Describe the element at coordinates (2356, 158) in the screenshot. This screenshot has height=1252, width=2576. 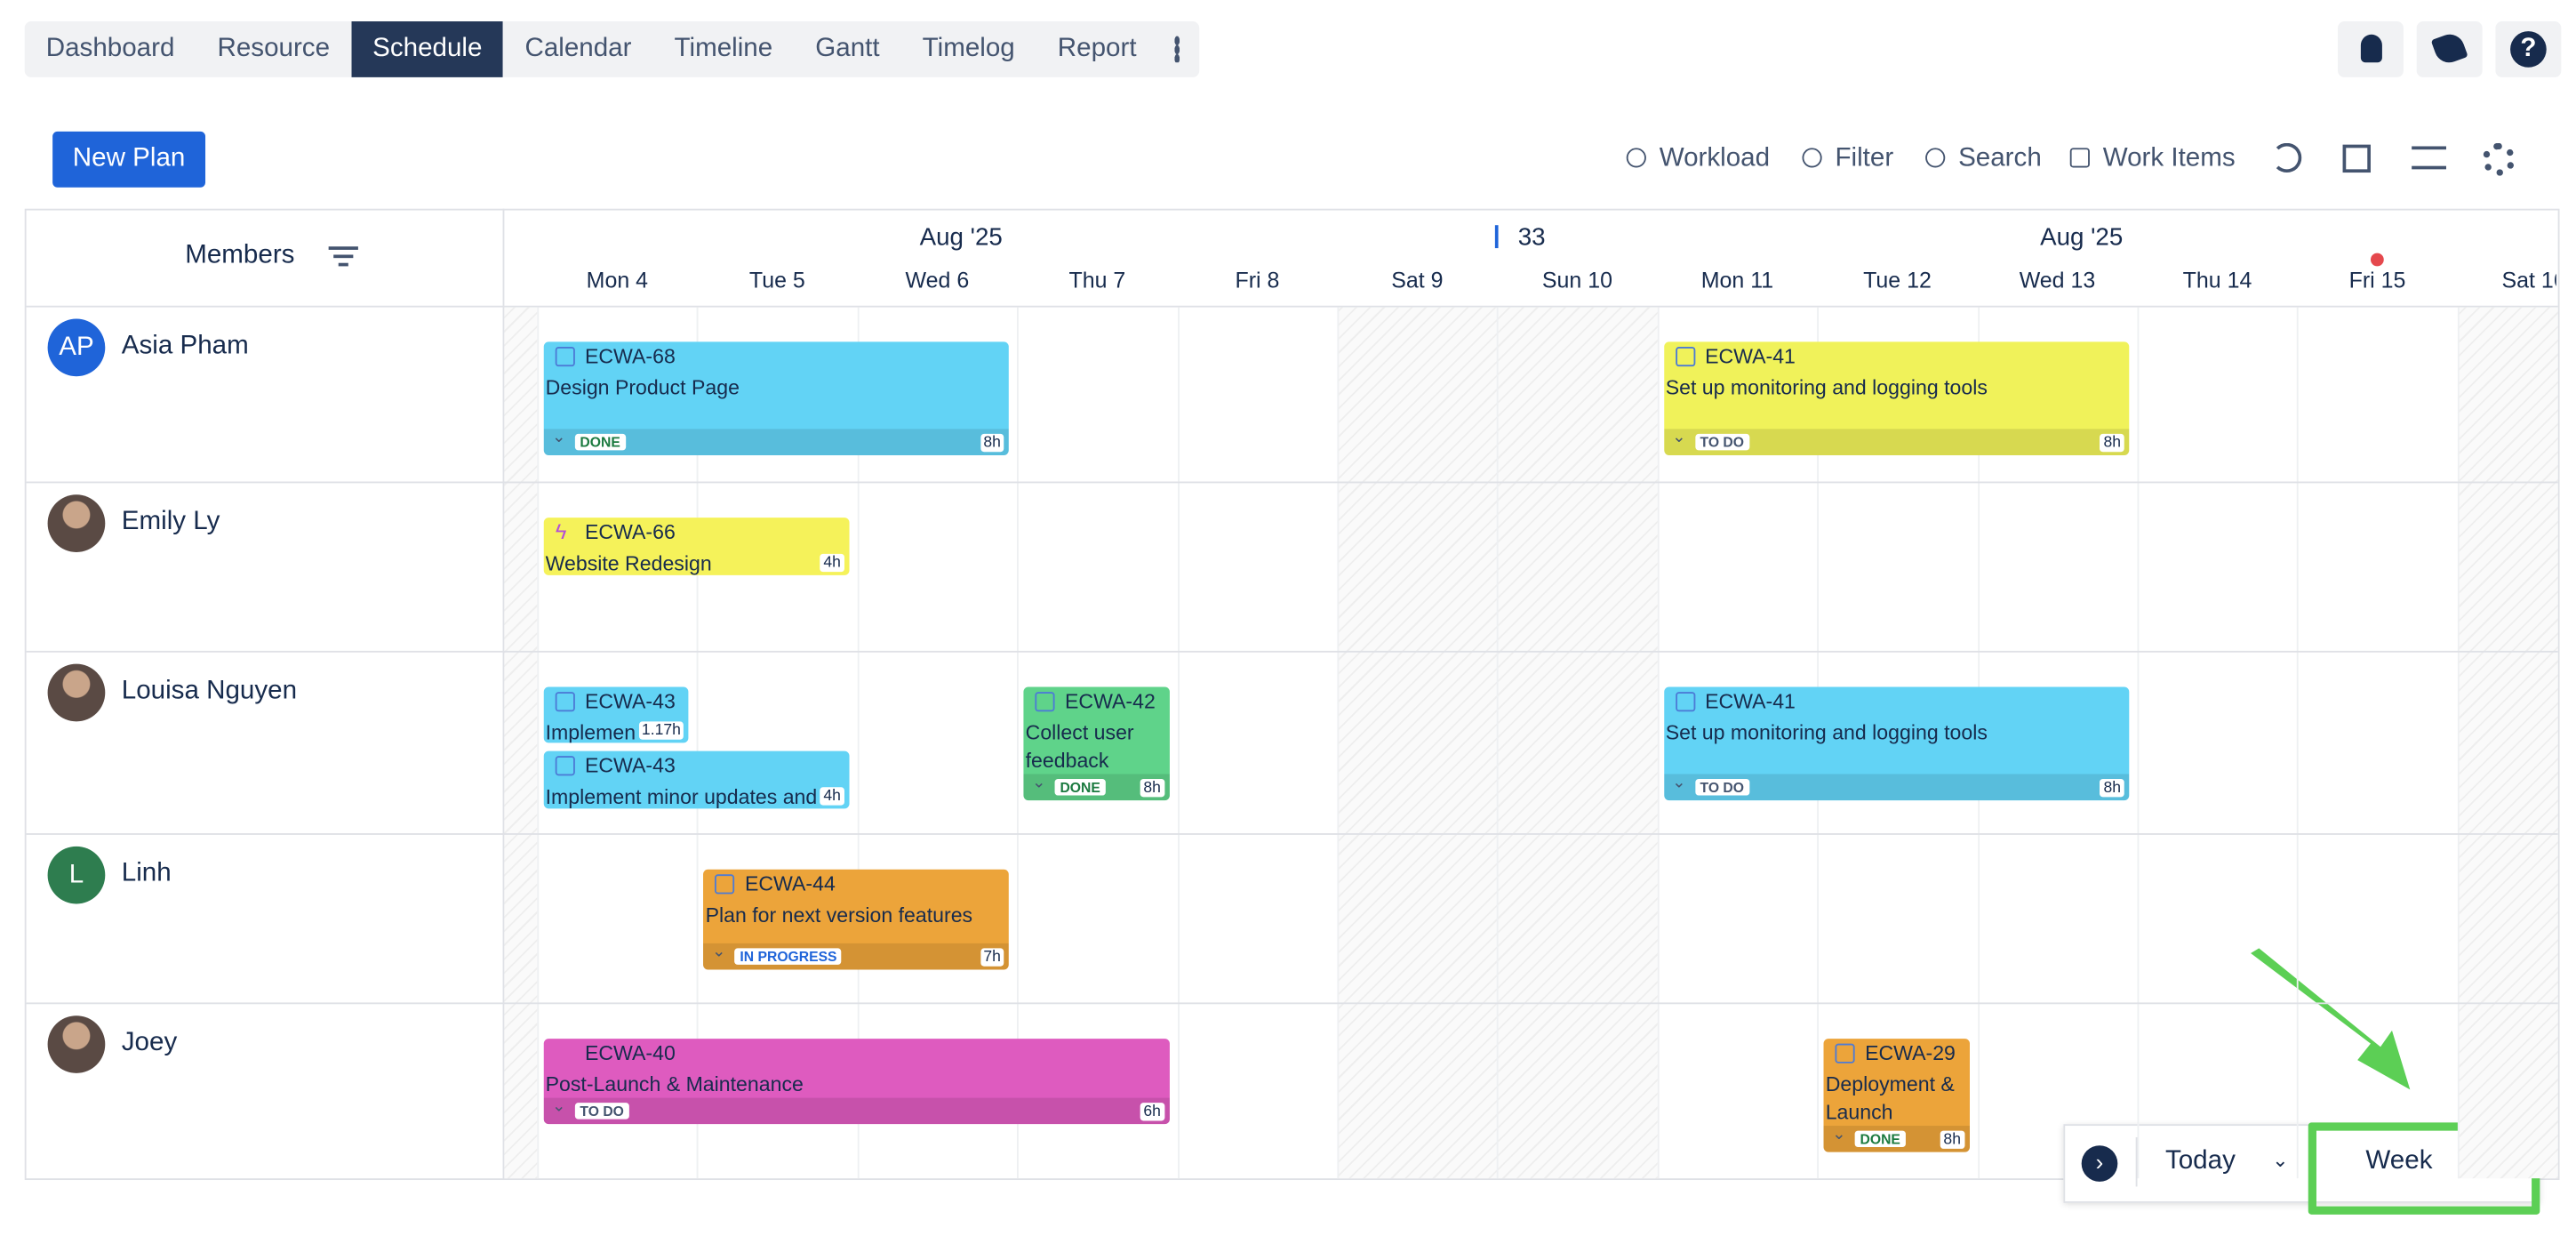
I see `fullscreen-icon` at that location.